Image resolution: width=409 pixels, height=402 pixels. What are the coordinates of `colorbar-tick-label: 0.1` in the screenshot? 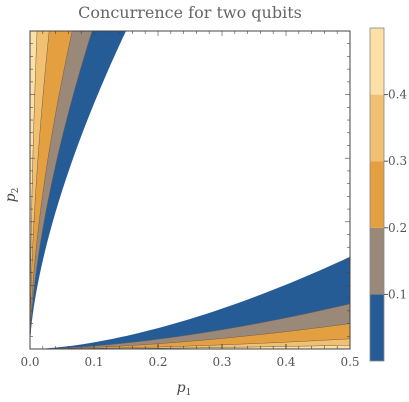 It's located at (397, 294).